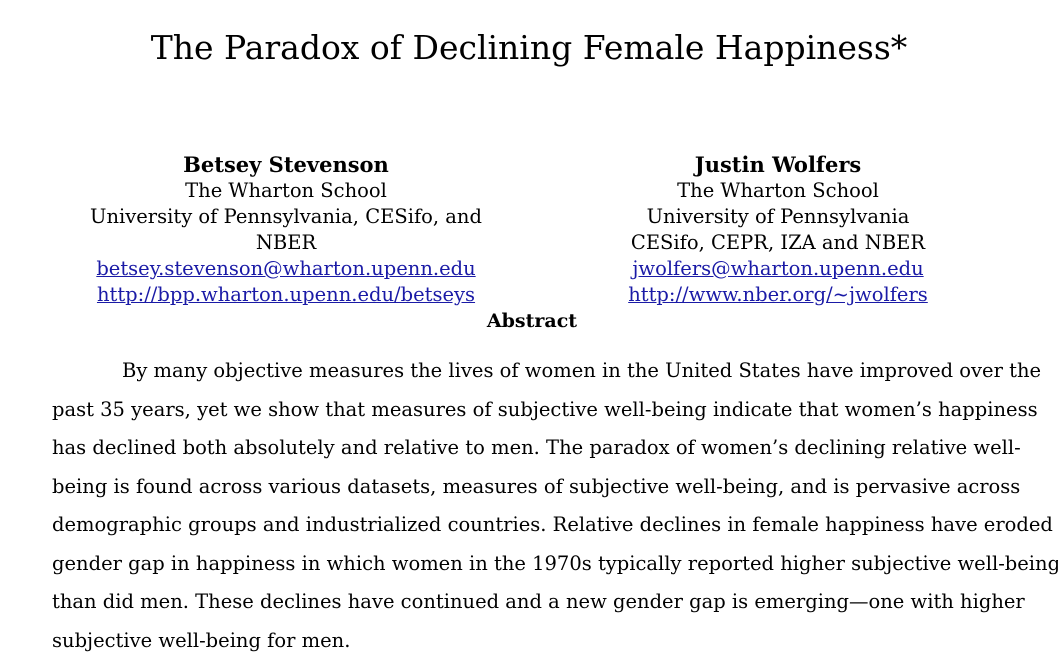 The width and height of the screenshot is (1058, 662). I want to click on author-affiliation: CESifo, CEPR, IZA and NBER, so click(778, 242).